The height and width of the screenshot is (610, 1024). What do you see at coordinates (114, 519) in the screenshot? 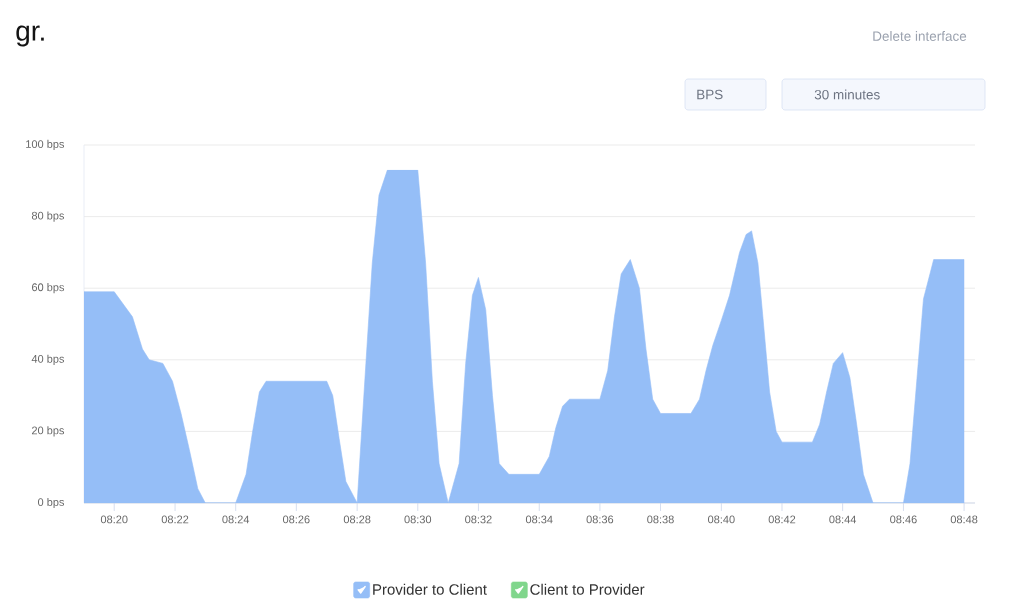
I see `x-tick-label: 08:20` at bounding box center [114, 519].